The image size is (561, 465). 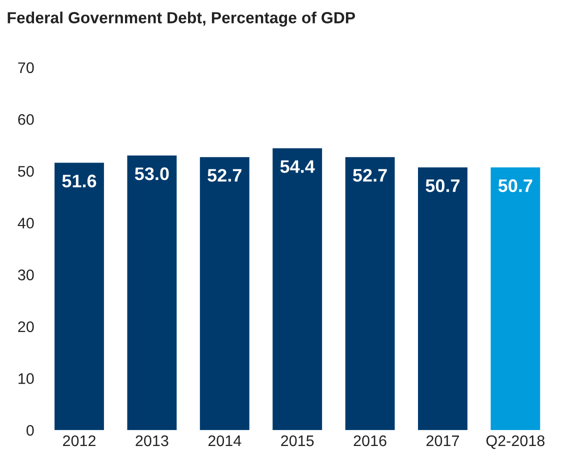 I want to click on data-label: 54.4, so click(x=297, y=166).